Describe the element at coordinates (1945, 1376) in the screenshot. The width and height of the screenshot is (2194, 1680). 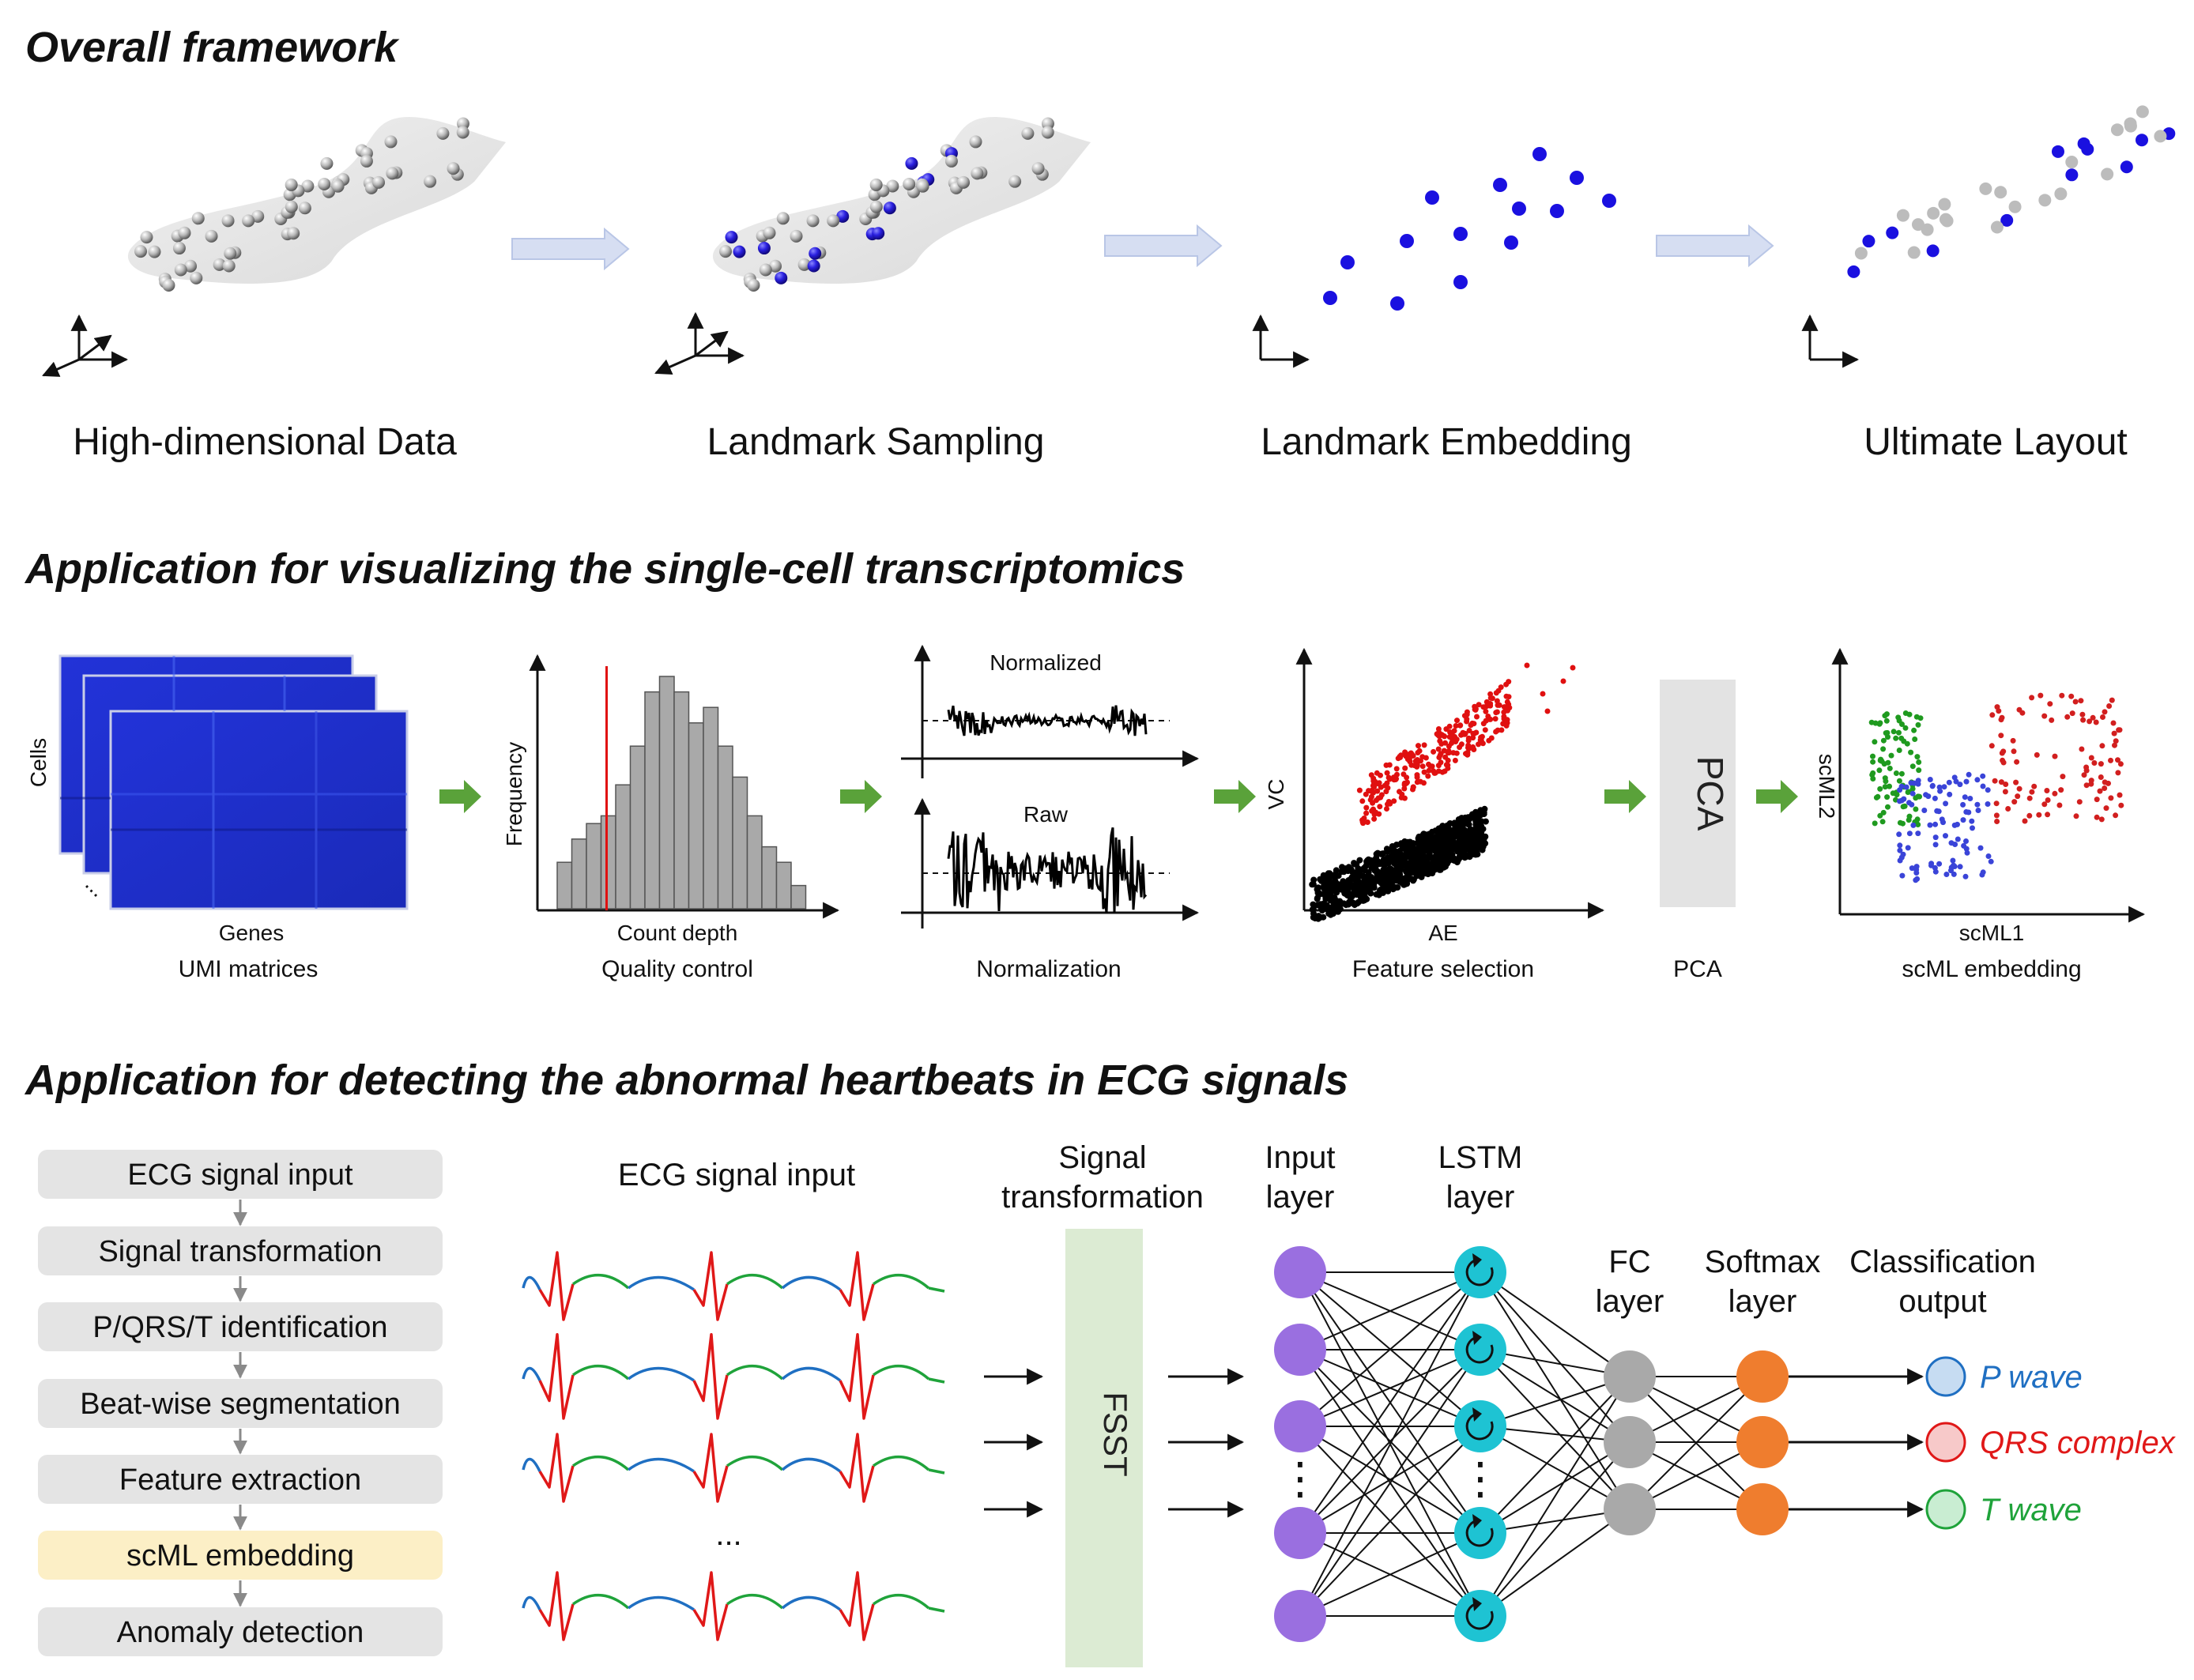
I see `output-node-p` at that location.